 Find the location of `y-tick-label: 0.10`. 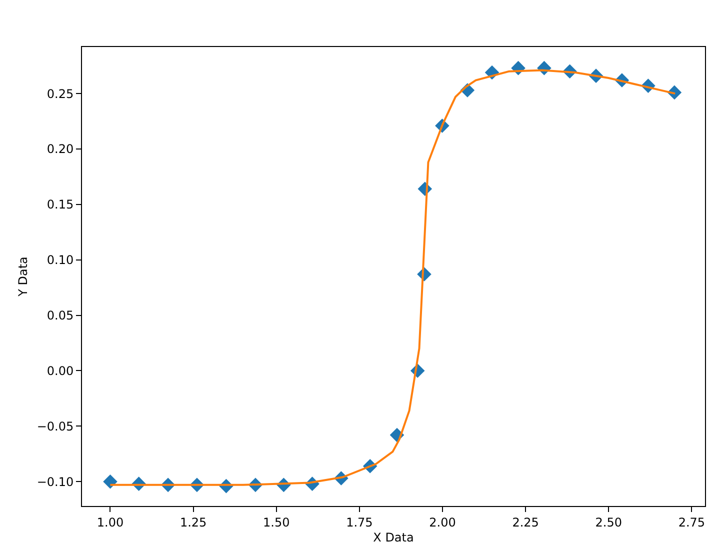

y-tick-label: 0.10 is located at coordinates (60, 260).